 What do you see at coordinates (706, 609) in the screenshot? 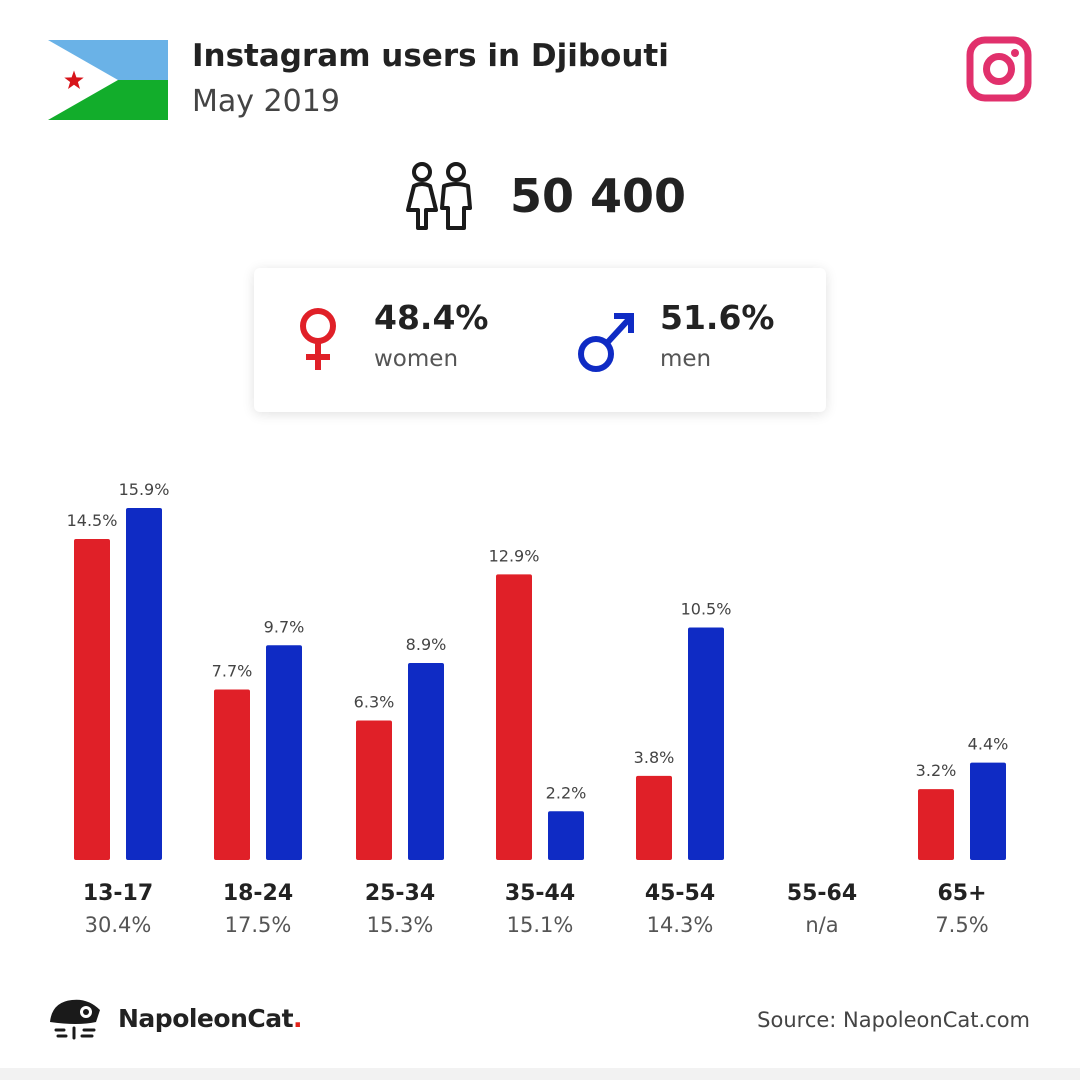
I see `bar-value-label: 10.5%` at bounding box center [706, 609].